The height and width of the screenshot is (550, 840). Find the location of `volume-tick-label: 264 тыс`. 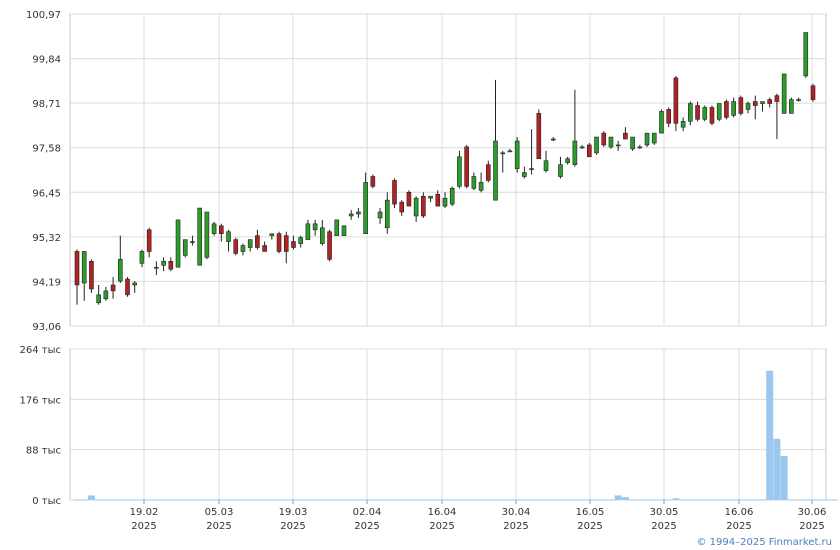

volume-tick-label: 264 тыс is located at coordinates (40, 350).